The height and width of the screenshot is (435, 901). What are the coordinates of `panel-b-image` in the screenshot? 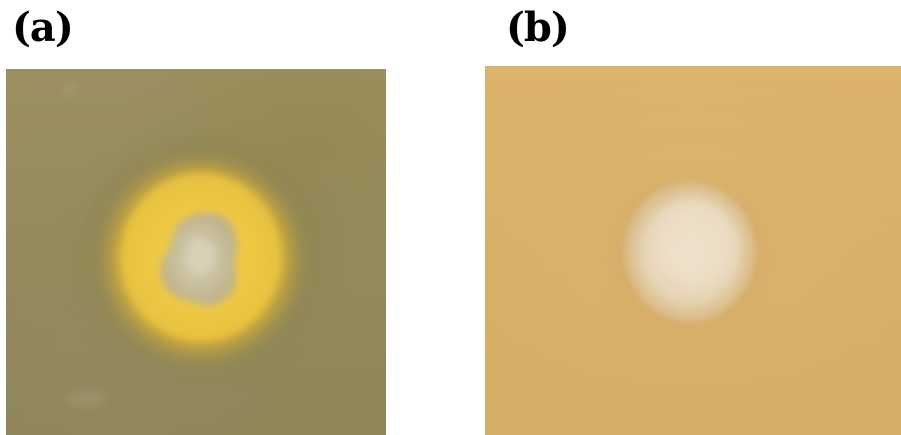 It's located at (689, 253).